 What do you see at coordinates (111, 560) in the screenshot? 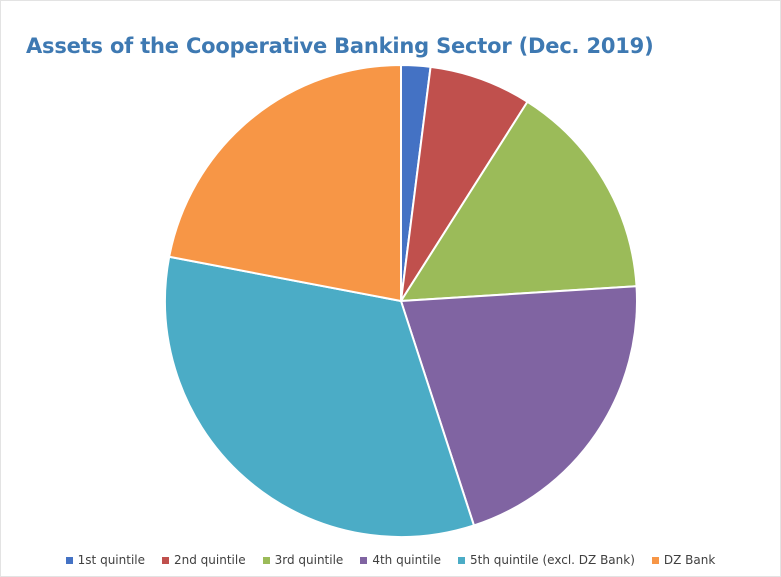
I see `legend-label: 1st quintile` at bounding box center [111, 560].